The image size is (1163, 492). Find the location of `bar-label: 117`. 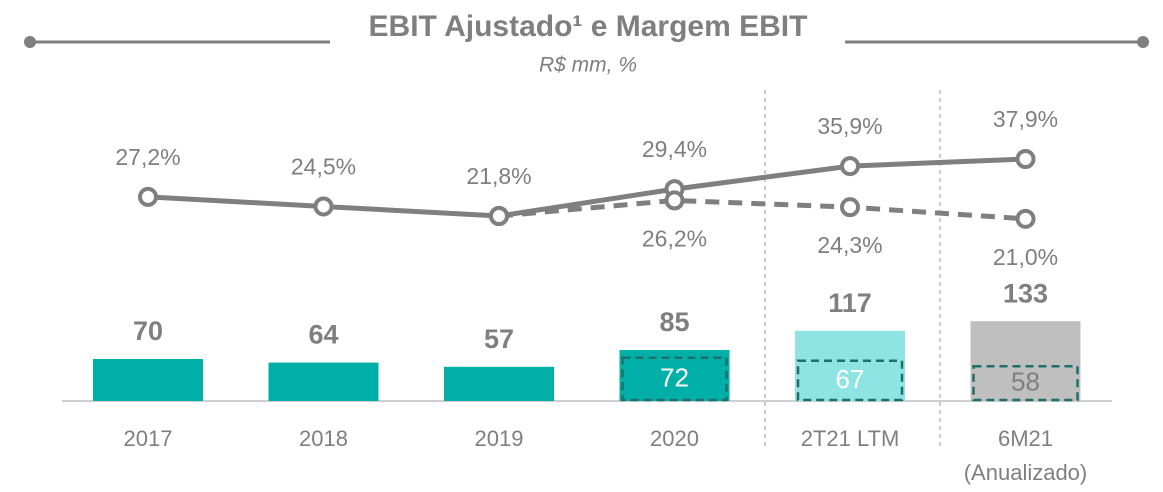

bar-label: 117 is located at coordinates (850, 303).